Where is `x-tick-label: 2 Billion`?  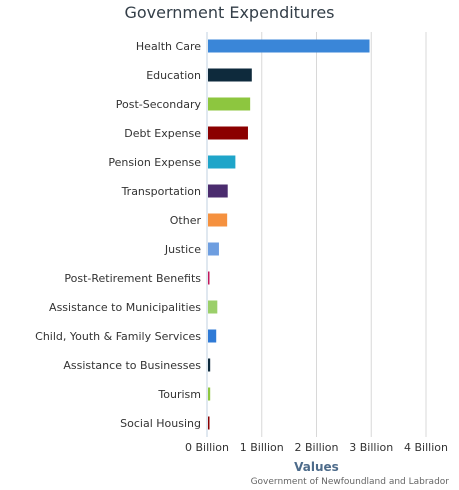
x-tick-label: 2 Billion is located at coordinates (317, 447).